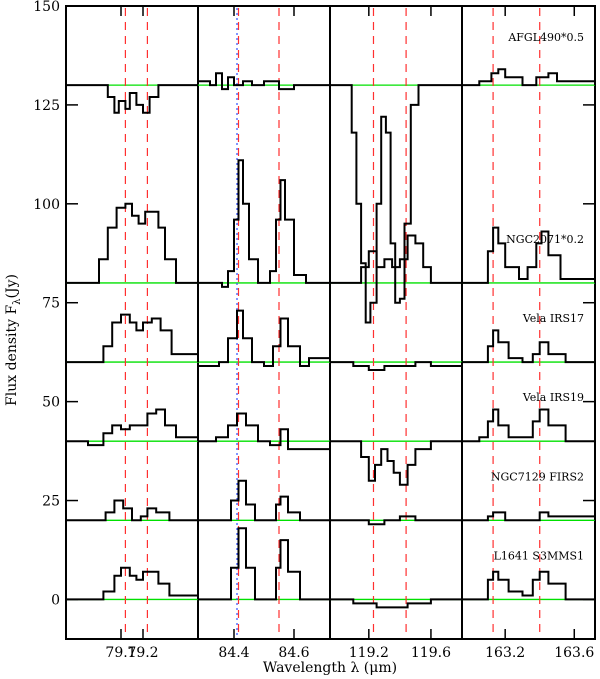  I want to click on y-axis-title: Flux density Fλ(Jy), so click(13, 340).